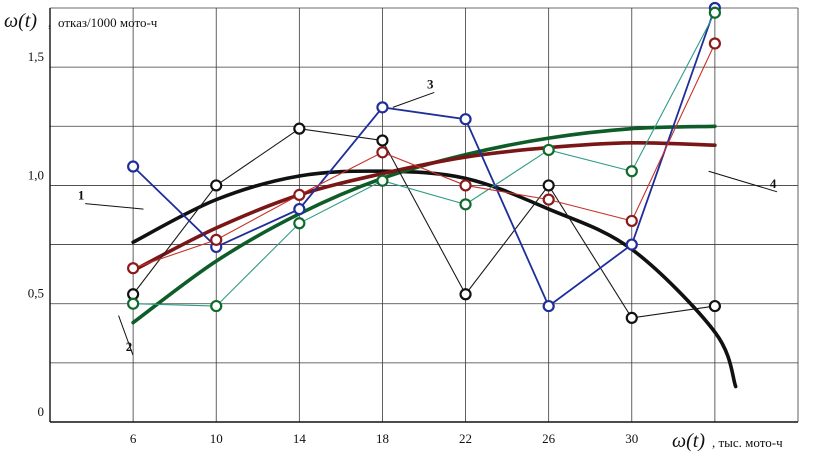 This screenshot has width=815, height=458. Describe the element at coordinates (133, 438) in the screenshot. I see `x-tick-label: 6` at that location.